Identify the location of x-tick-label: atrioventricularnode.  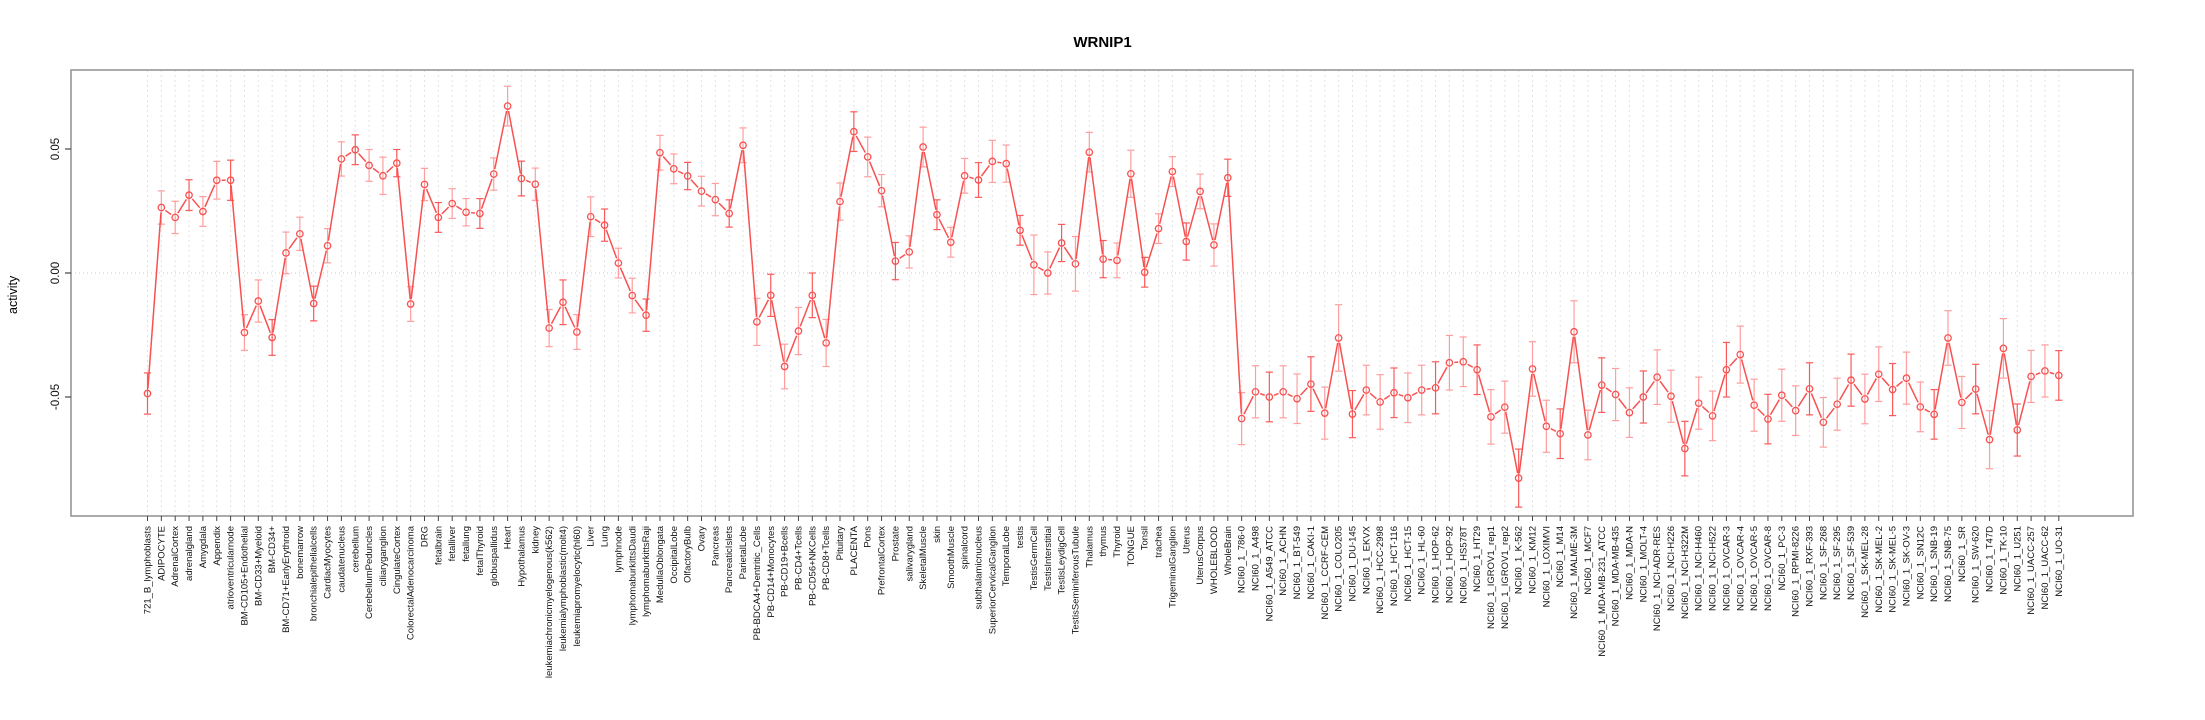
(231, 567).